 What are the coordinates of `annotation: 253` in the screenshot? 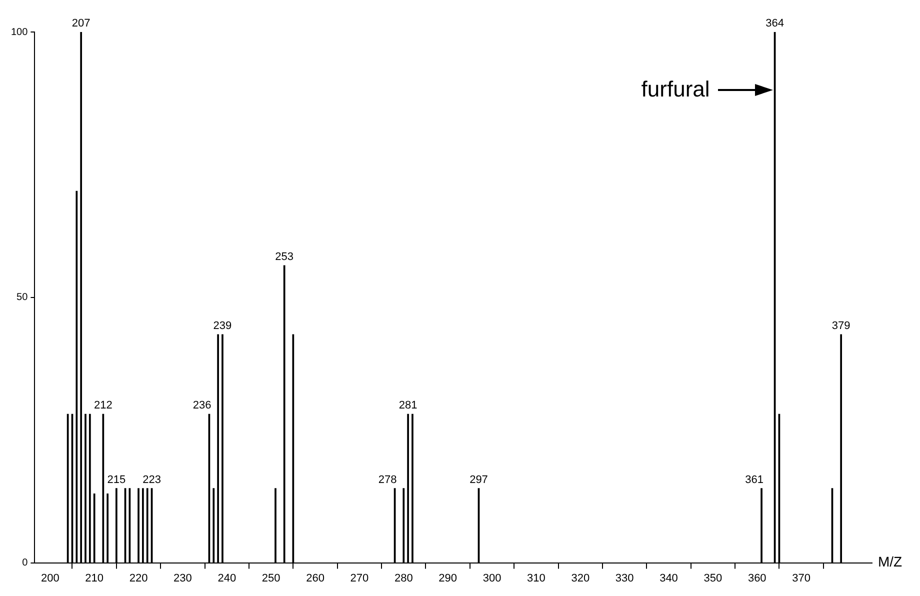 It's located at (284, 257).